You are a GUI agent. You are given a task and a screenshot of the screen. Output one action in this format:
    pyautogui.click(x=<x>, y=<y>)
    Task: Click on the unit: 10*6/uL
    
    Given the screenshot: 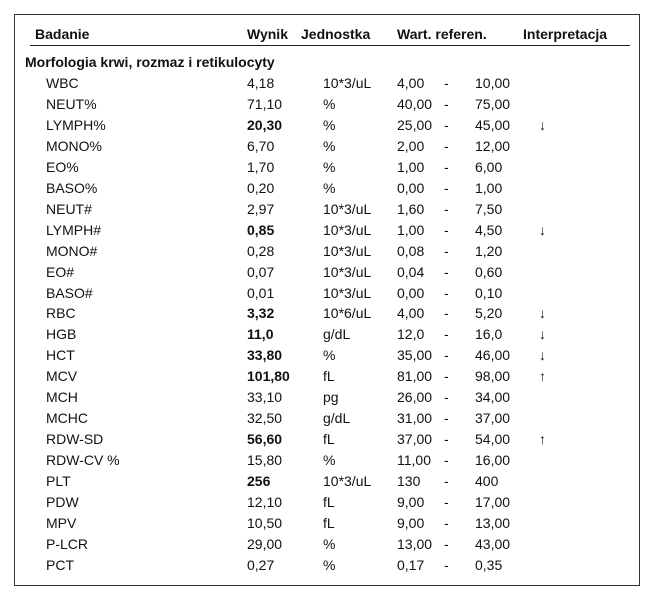 What is the action you would take?
    pyautogui.click(x=347, y=313)
    